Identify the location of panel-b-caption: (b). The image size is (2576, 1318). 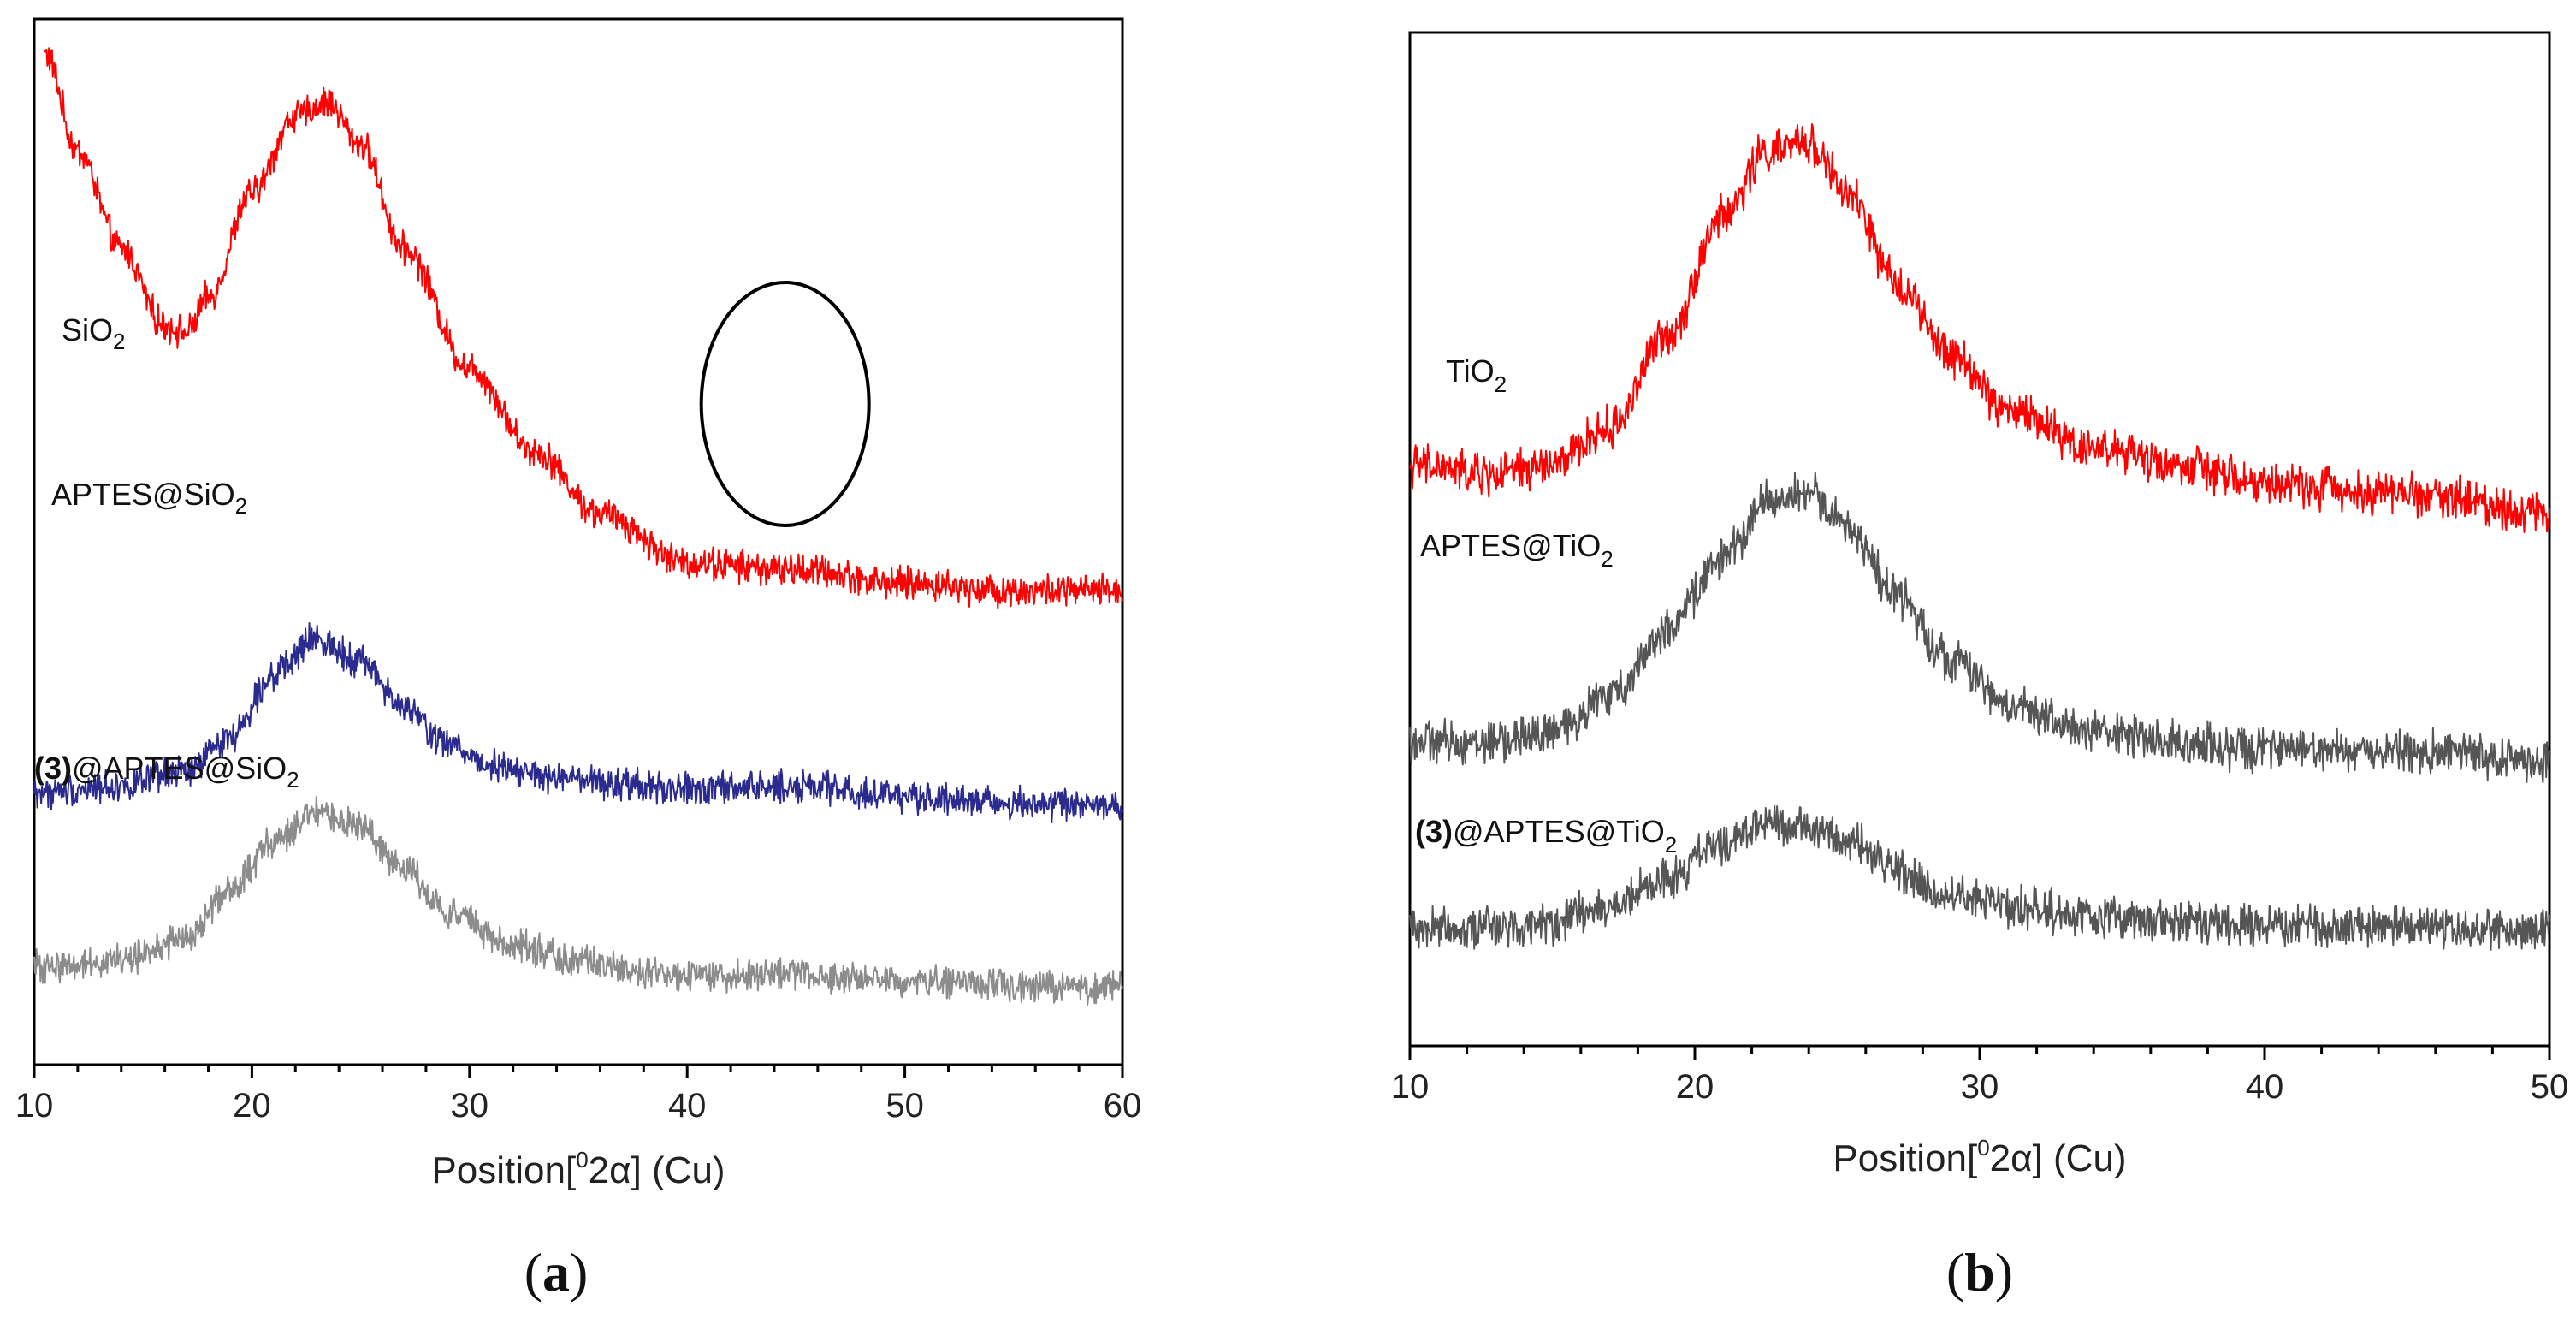
(1980, 1272).